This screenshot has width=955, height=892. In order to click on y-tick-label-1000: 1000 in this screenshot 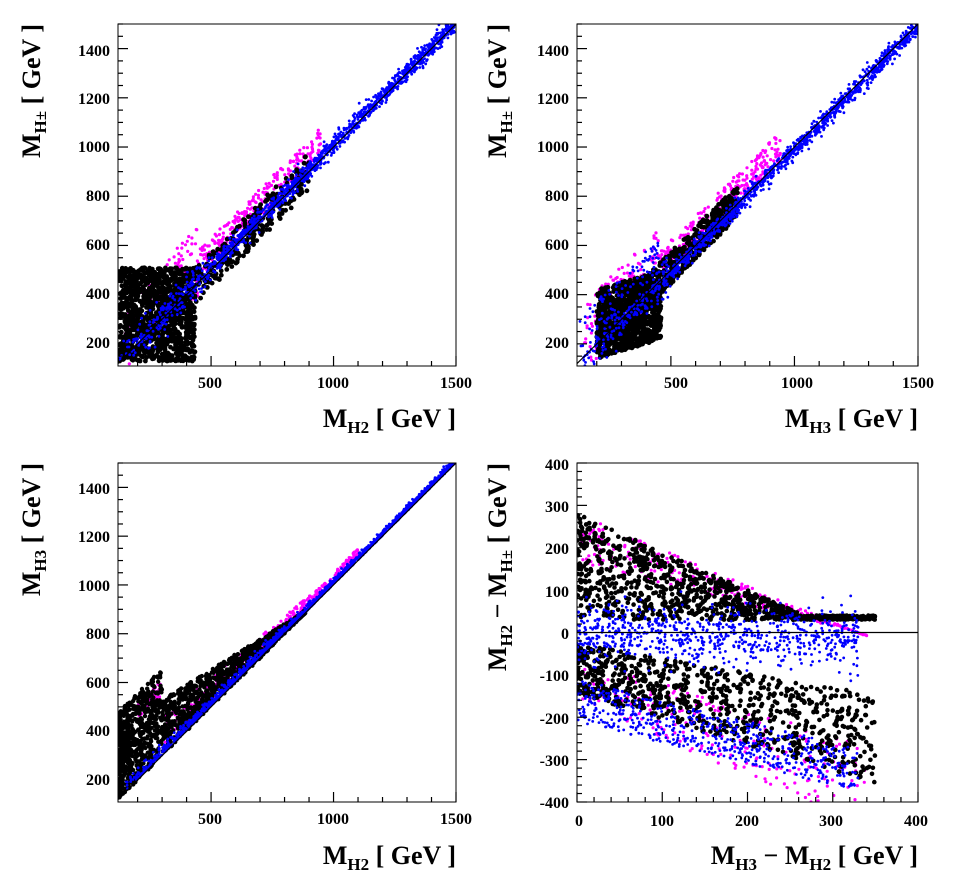, I will do `click(94, 147)`.